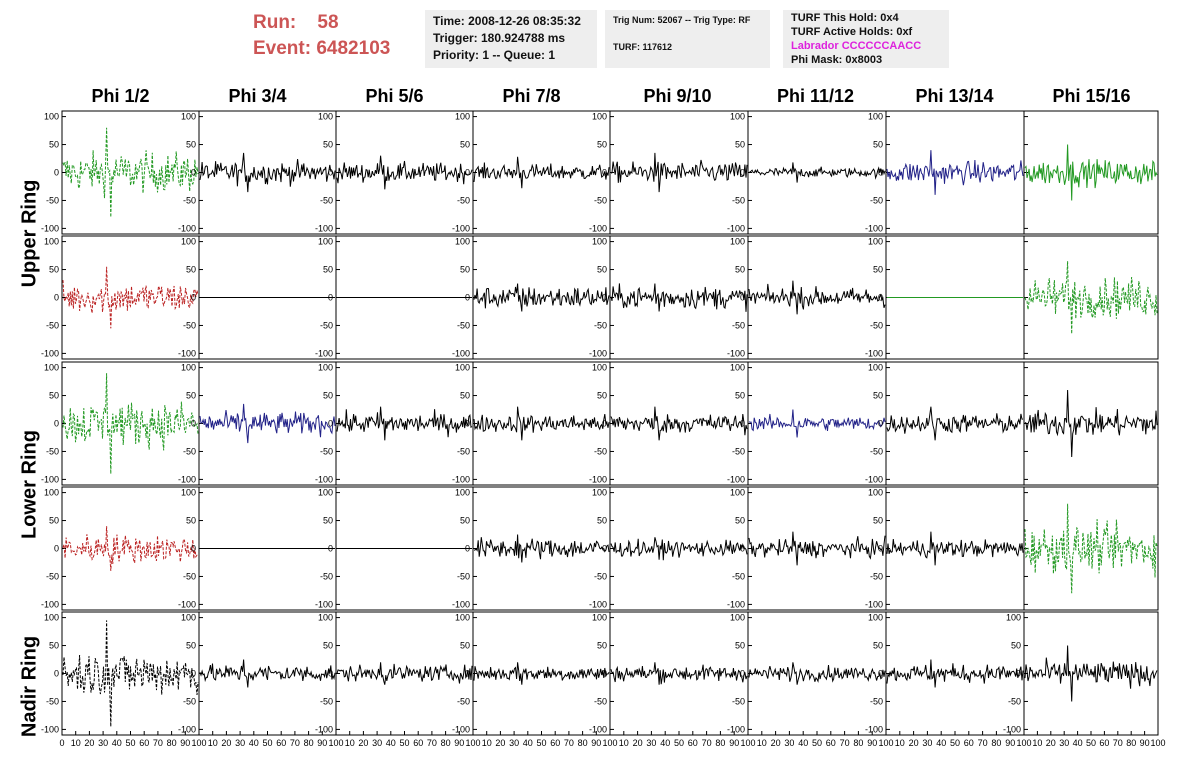 Image resolution: width=1196 pixels, height=772 pixels. What do you see at coordinates (541, 743) in the screenshot?
I see `x-tick-label: 50` at bounding box center [541, 743].